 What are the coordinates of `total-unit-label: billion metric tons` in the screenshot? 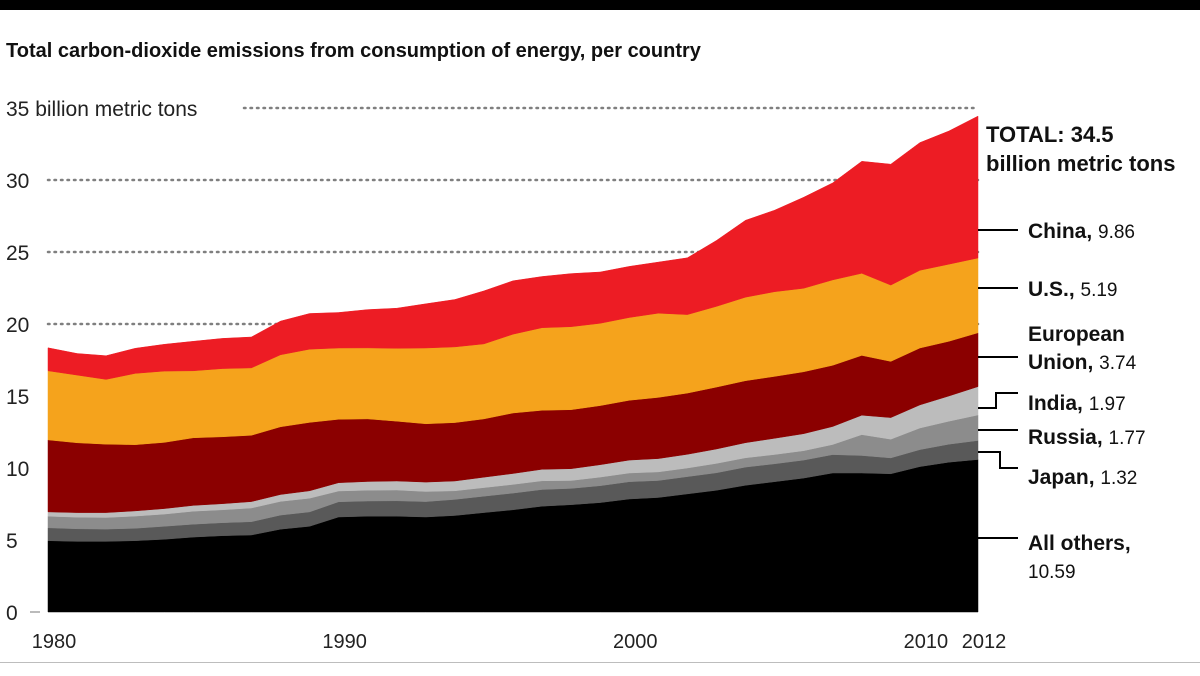 It's located at (1080, 163).